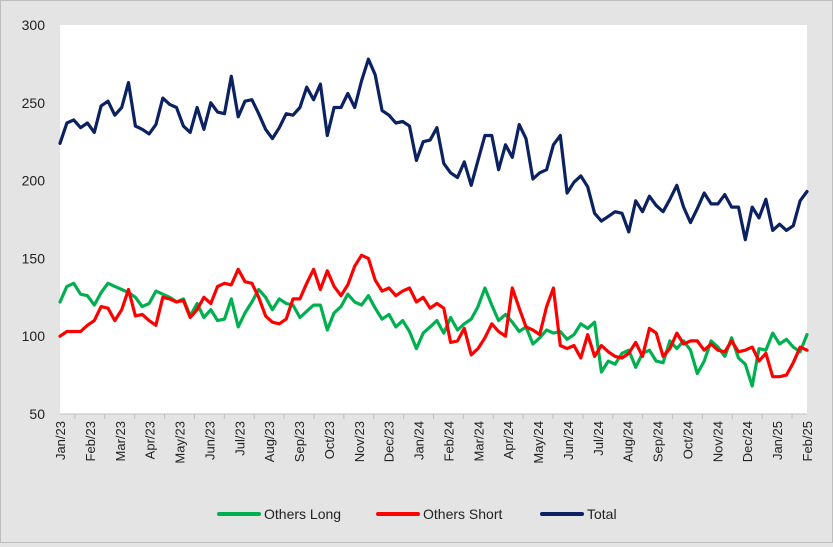  I want to click on x-tick-label: Dec/24, so click(747, 441).